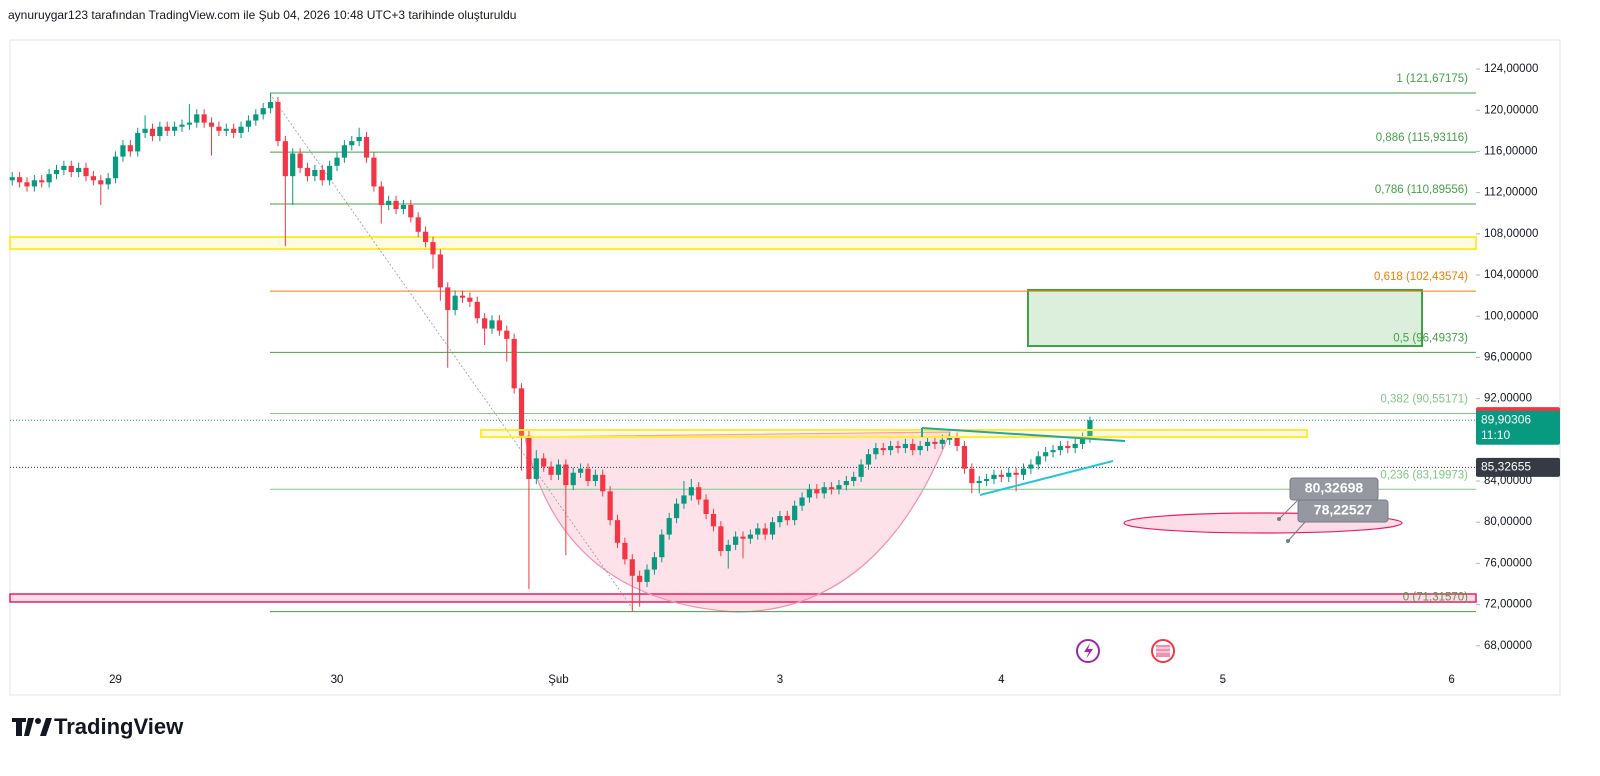  I want to click on cup-shape, so click(737, 522).